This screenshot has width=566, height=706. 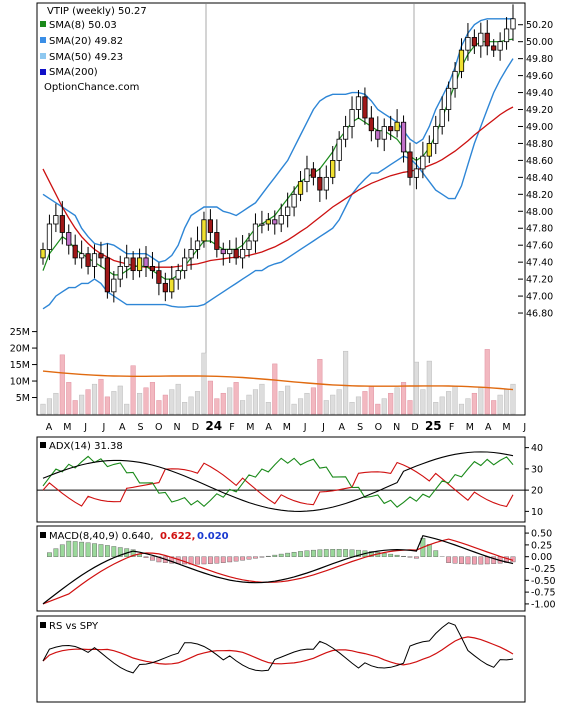 I want to click on volume-area: 25M 20M 15M 10M 5M, so click(x=263, y=371).